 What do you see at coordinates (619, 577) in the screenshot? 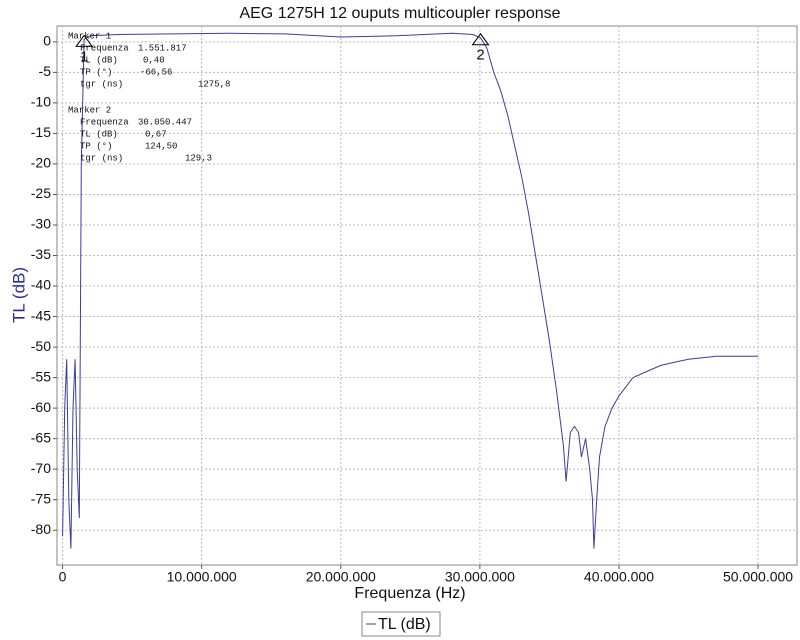
I see `x-tick-label: 40.000.000` at bounding box center [619, 577].